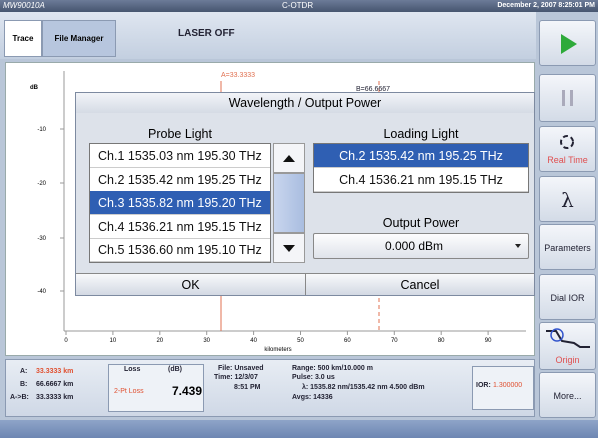  Describe the element at coordinates (508, 385) in the screenshot. I see `ior-value: 1.300000` at that location.